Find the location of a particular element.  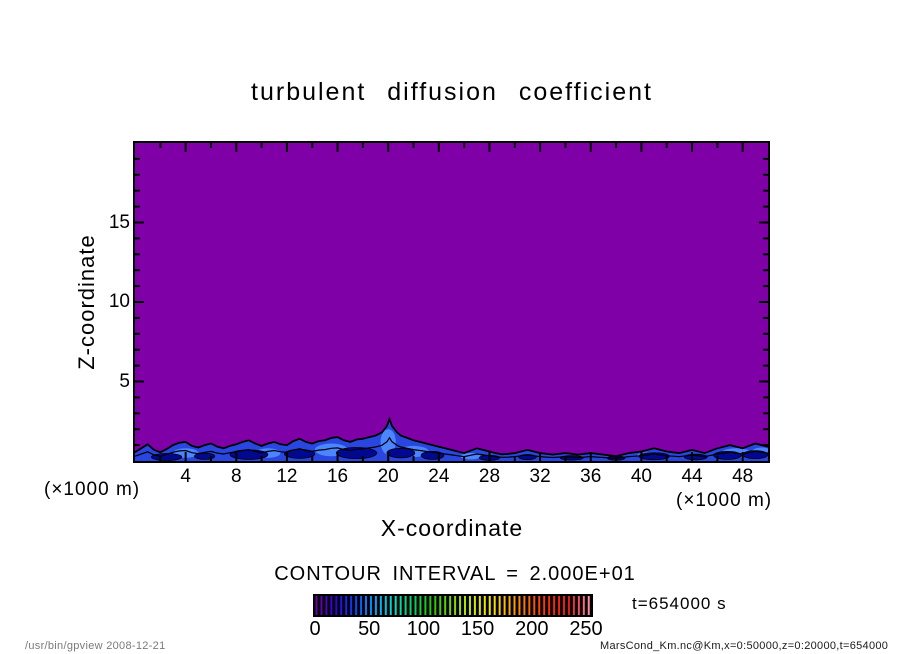

band-contour-line is located at coordinates (451, 437).